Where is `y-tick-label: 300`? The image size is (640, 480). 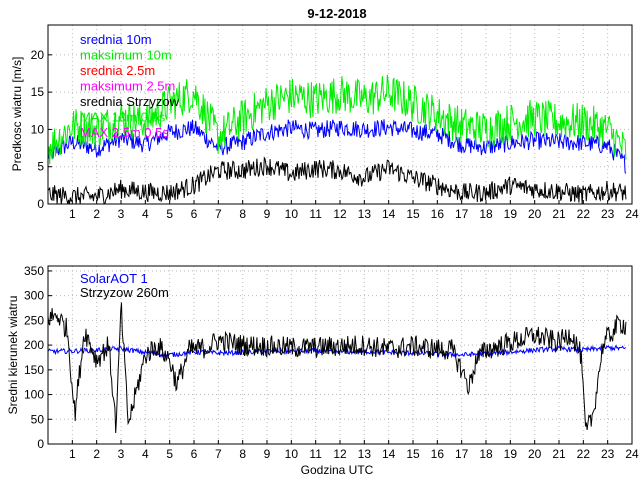 y-tick-label: 300 is located at coordinates (34, 296).